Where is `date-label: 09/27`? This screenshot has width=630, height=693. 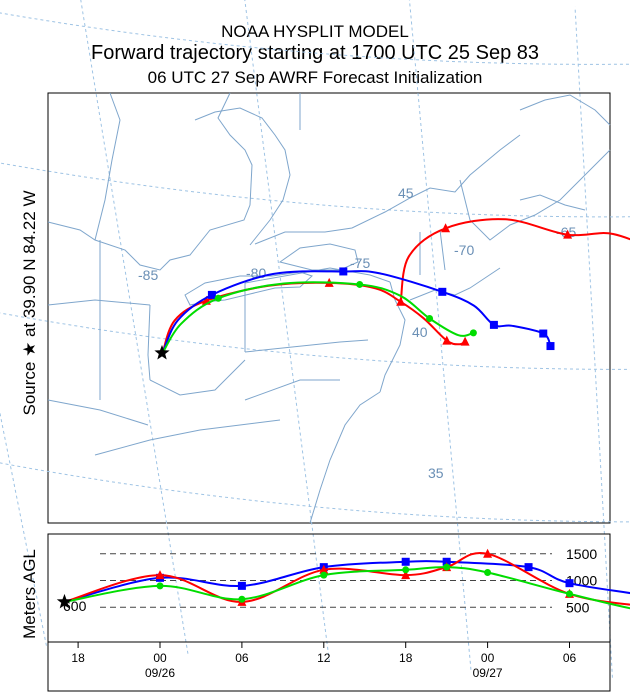
date-label: 09/27 is located at coordinates (488, 673).